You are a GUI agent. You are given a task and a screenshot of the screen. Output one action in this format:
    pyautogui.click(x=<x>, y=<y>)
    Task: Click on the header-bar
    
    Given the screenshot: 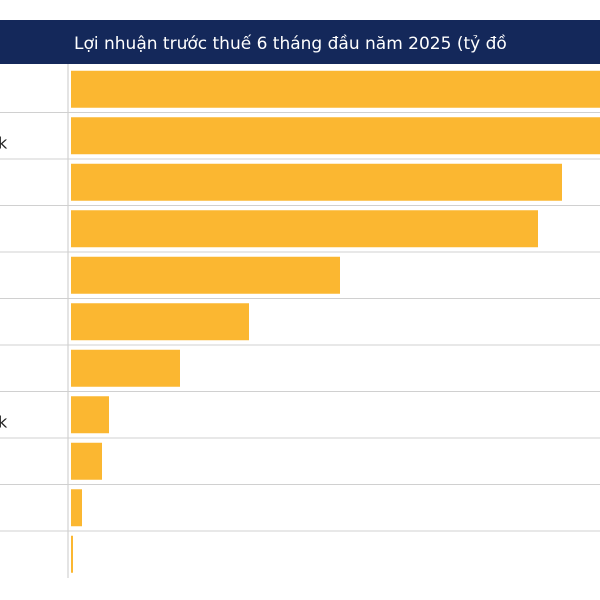 What is the action you would take?
    pyautogui.click(x=300, y=42)
    